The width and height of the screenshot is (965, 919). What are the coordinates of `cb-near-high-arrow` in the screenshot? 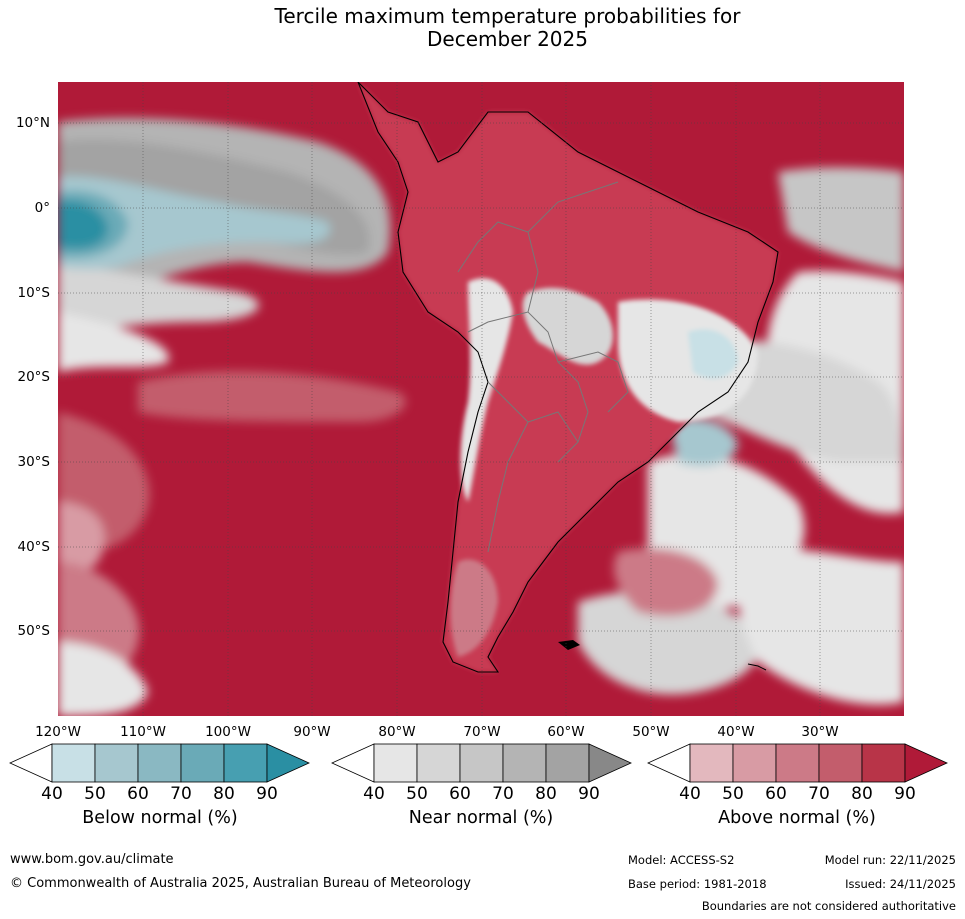 It's located at (610, 763).